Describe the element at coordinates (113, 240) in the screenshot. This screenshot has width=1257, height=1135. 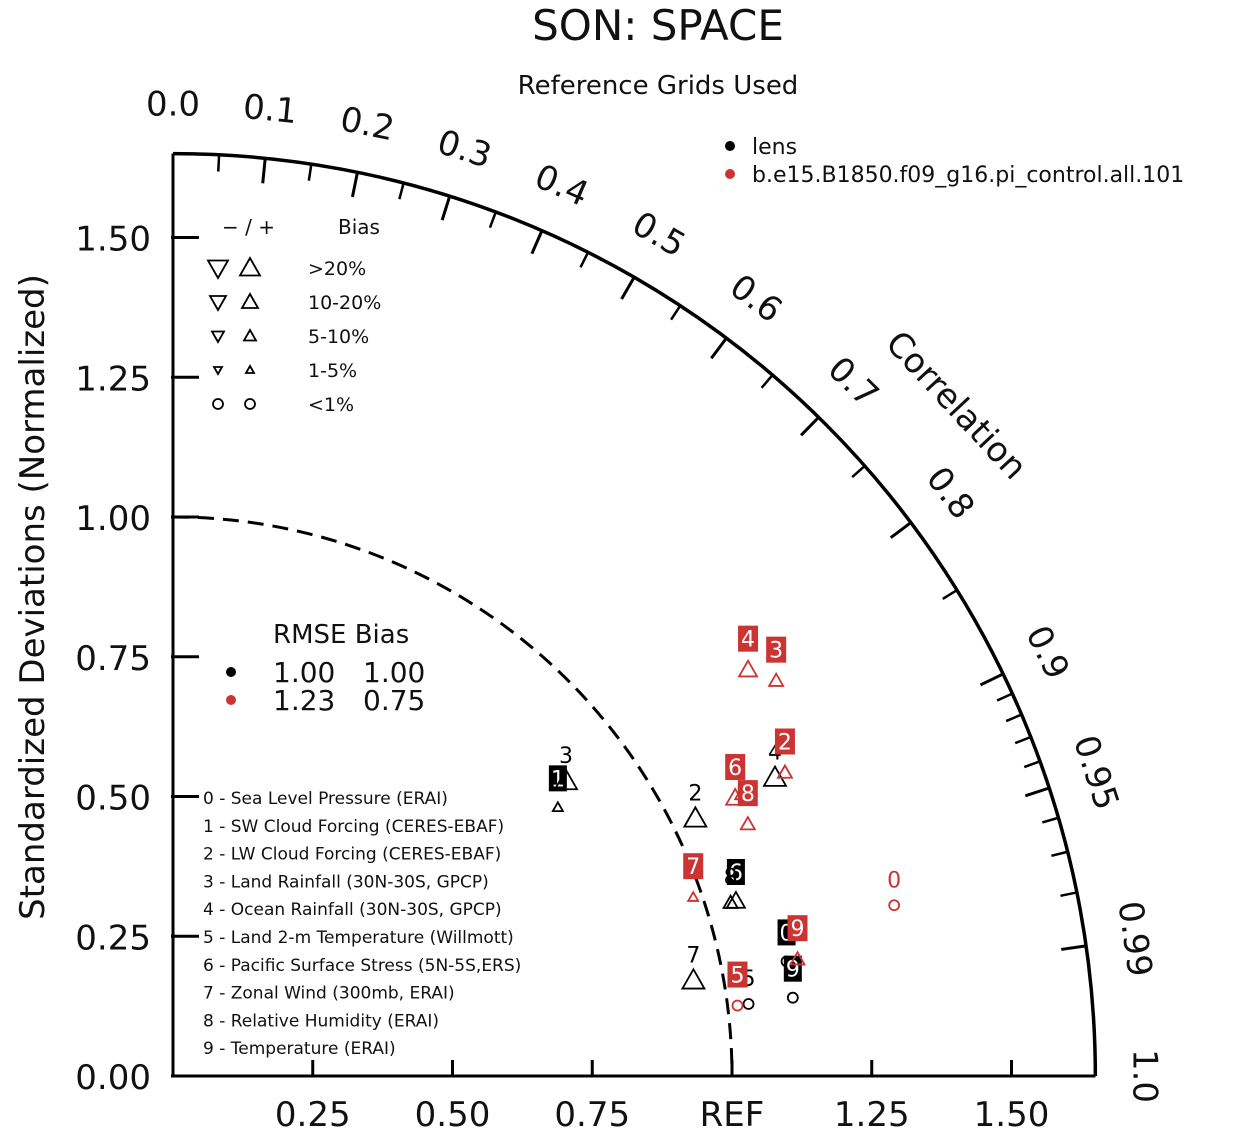
I see `y-tick-label: 1.50` at that location.